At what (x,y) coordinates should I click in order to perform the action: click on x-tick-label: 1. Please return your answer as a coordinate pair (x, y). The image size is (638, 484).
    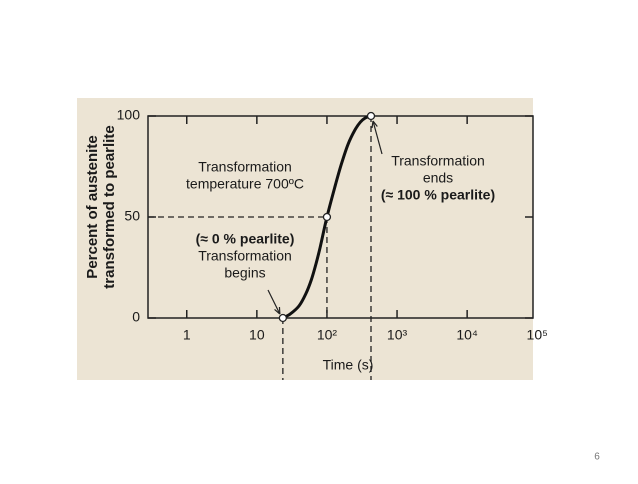
    Looking at the image, I should click on (187, 335).